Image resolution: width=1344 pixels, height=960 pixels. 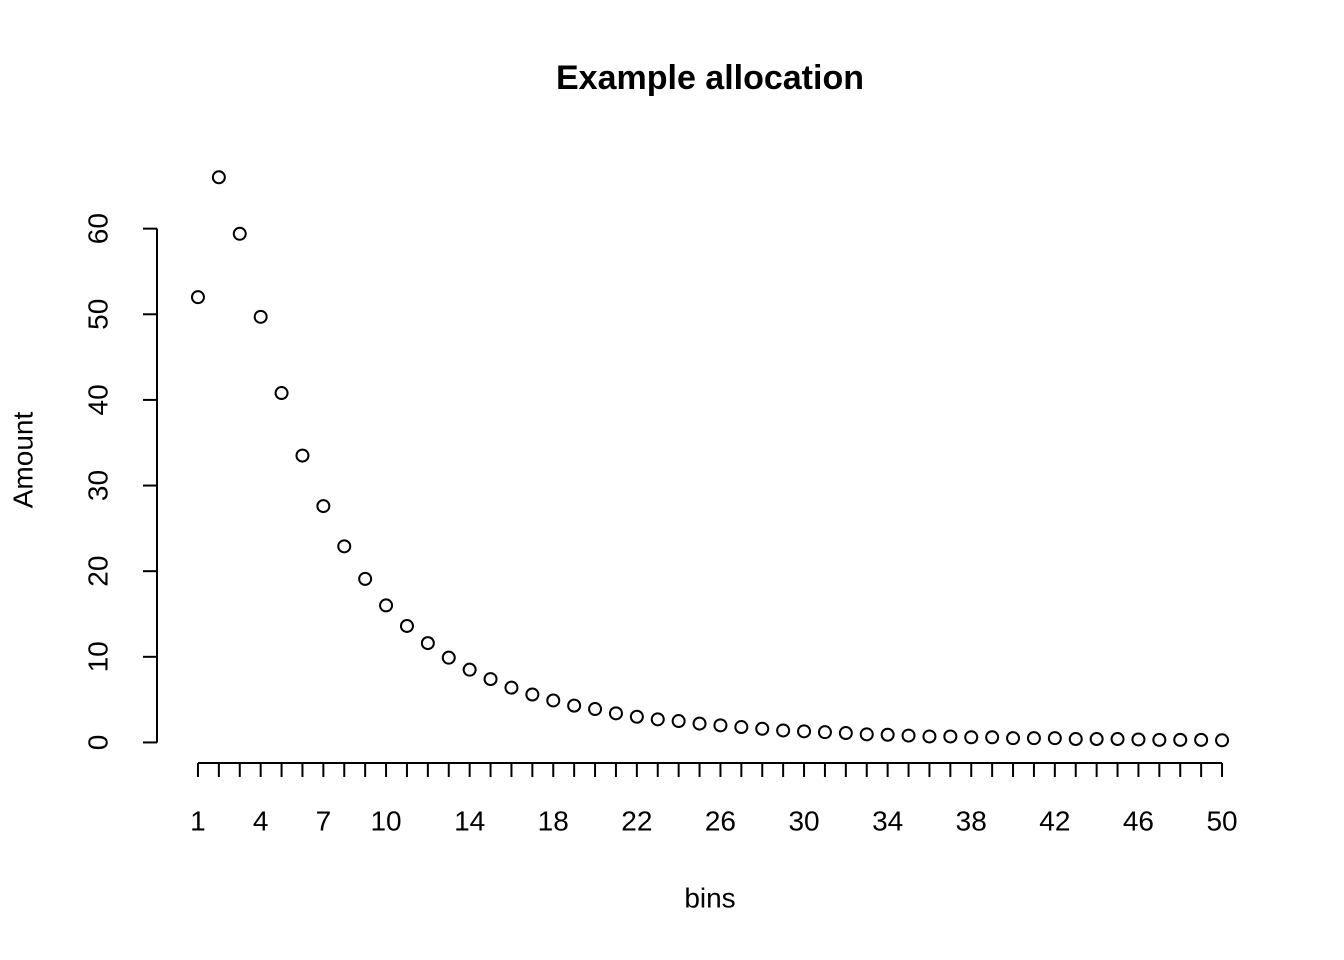 What do you see at coordinates (198, 820) in the screenshot?
I see `x-tick-label: 1` at bounding box center [198, 820].